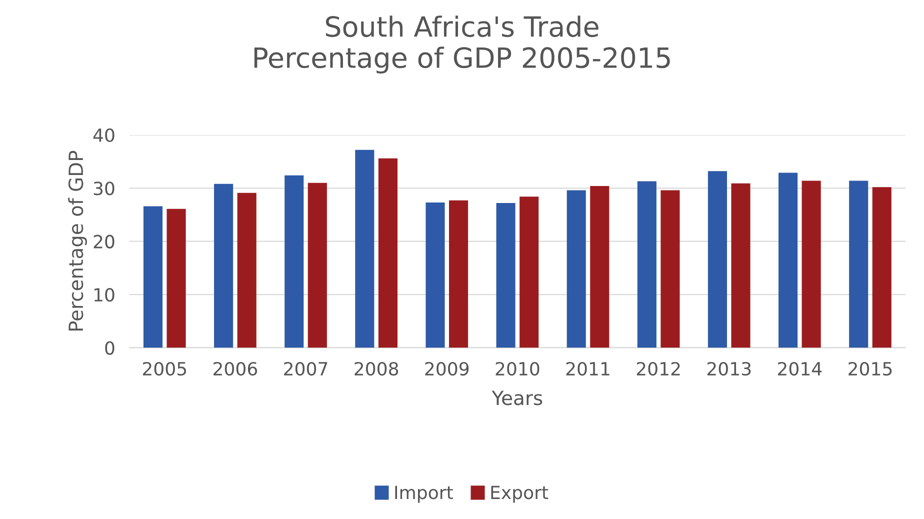  What do you see at coordinates (104, 241) in the screenshot?
I see `y-tick-label: 20` at bounding box center [104, 241].